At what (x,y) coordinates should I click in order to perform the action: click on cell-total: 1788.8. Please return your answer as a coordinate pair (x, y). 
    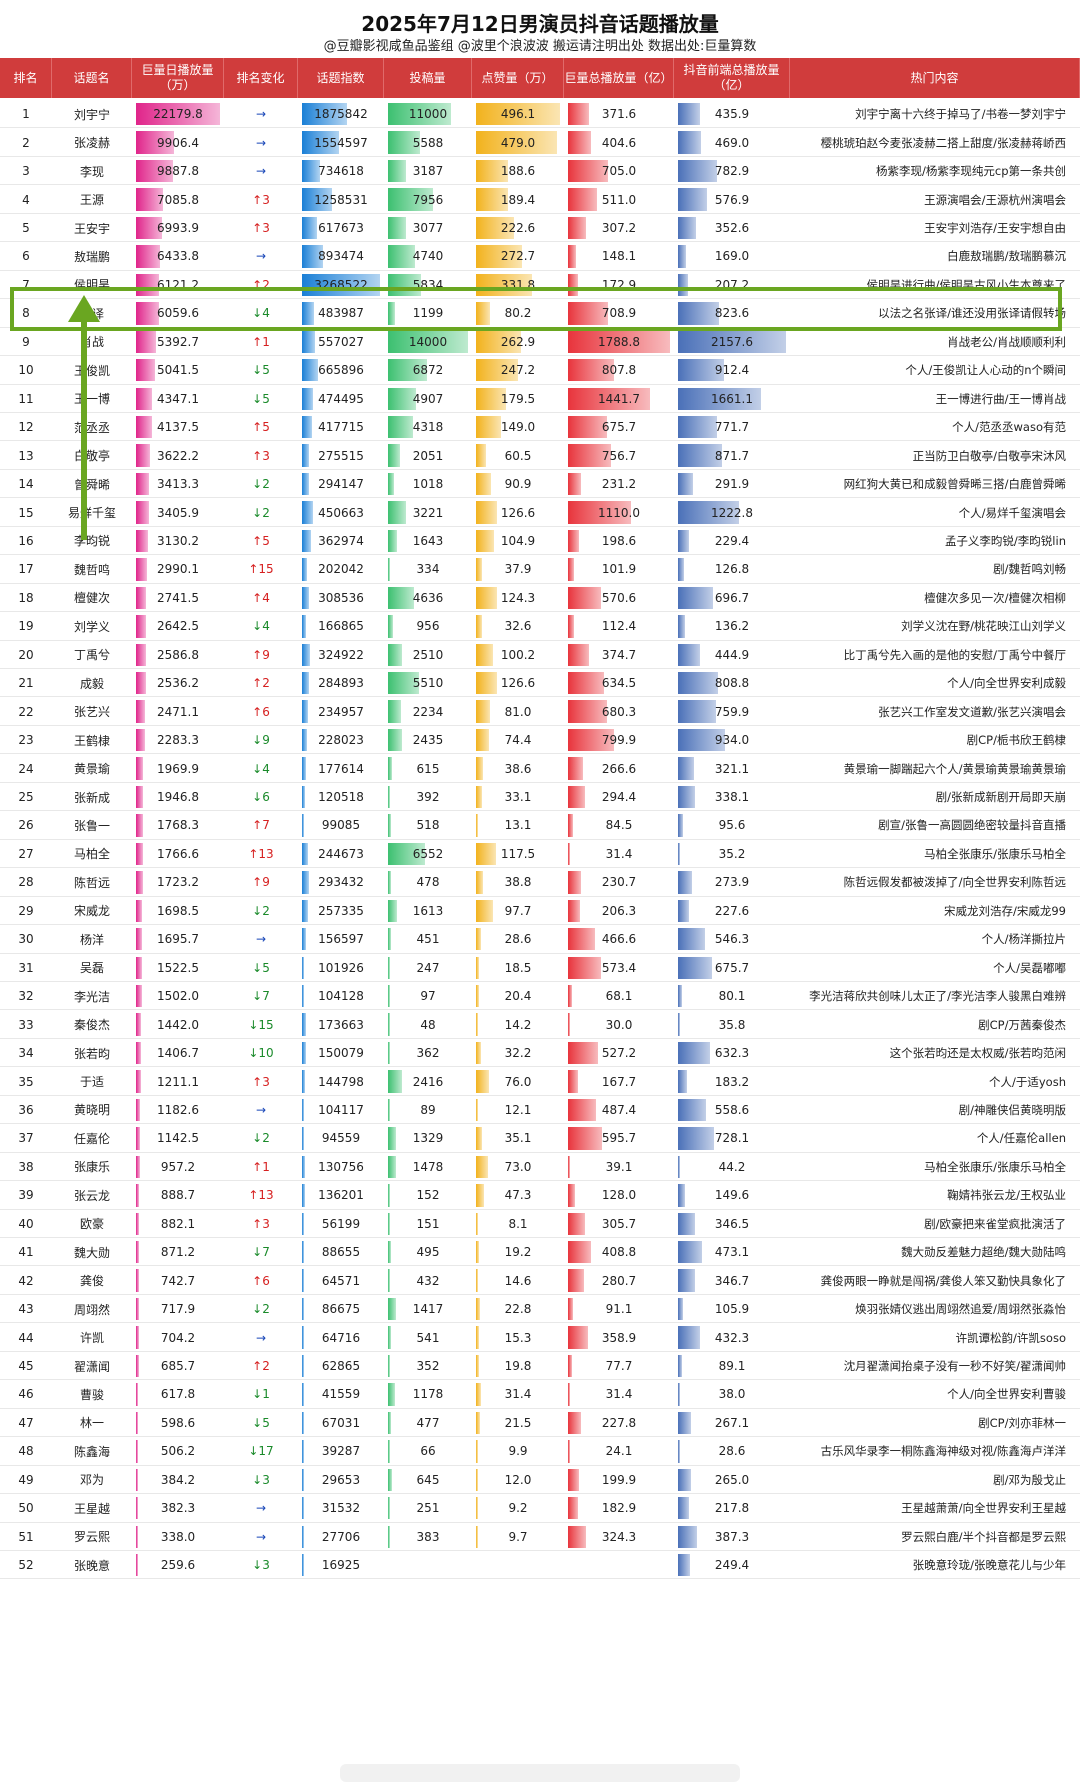
    Looking at the image, I should click on (619, 341).